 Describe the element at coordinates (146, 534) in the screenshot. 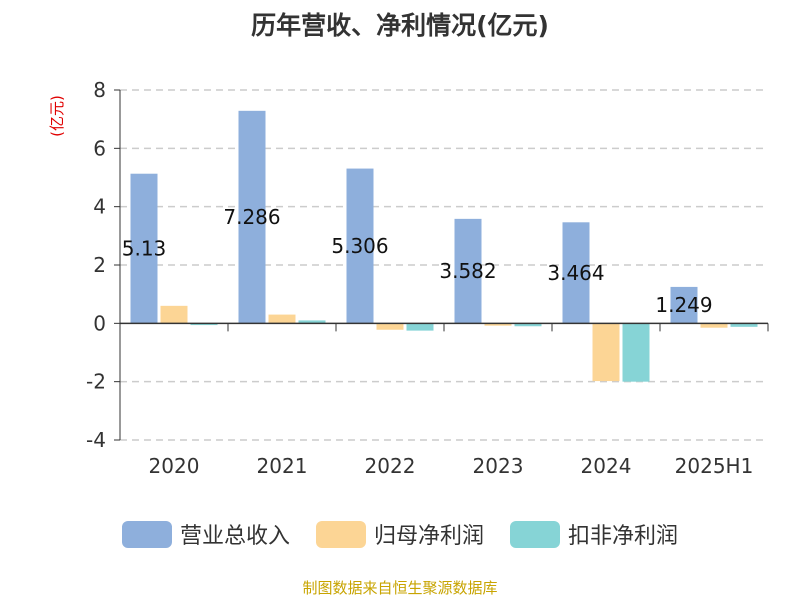

I see `legend-swatch-revenue` at that location.